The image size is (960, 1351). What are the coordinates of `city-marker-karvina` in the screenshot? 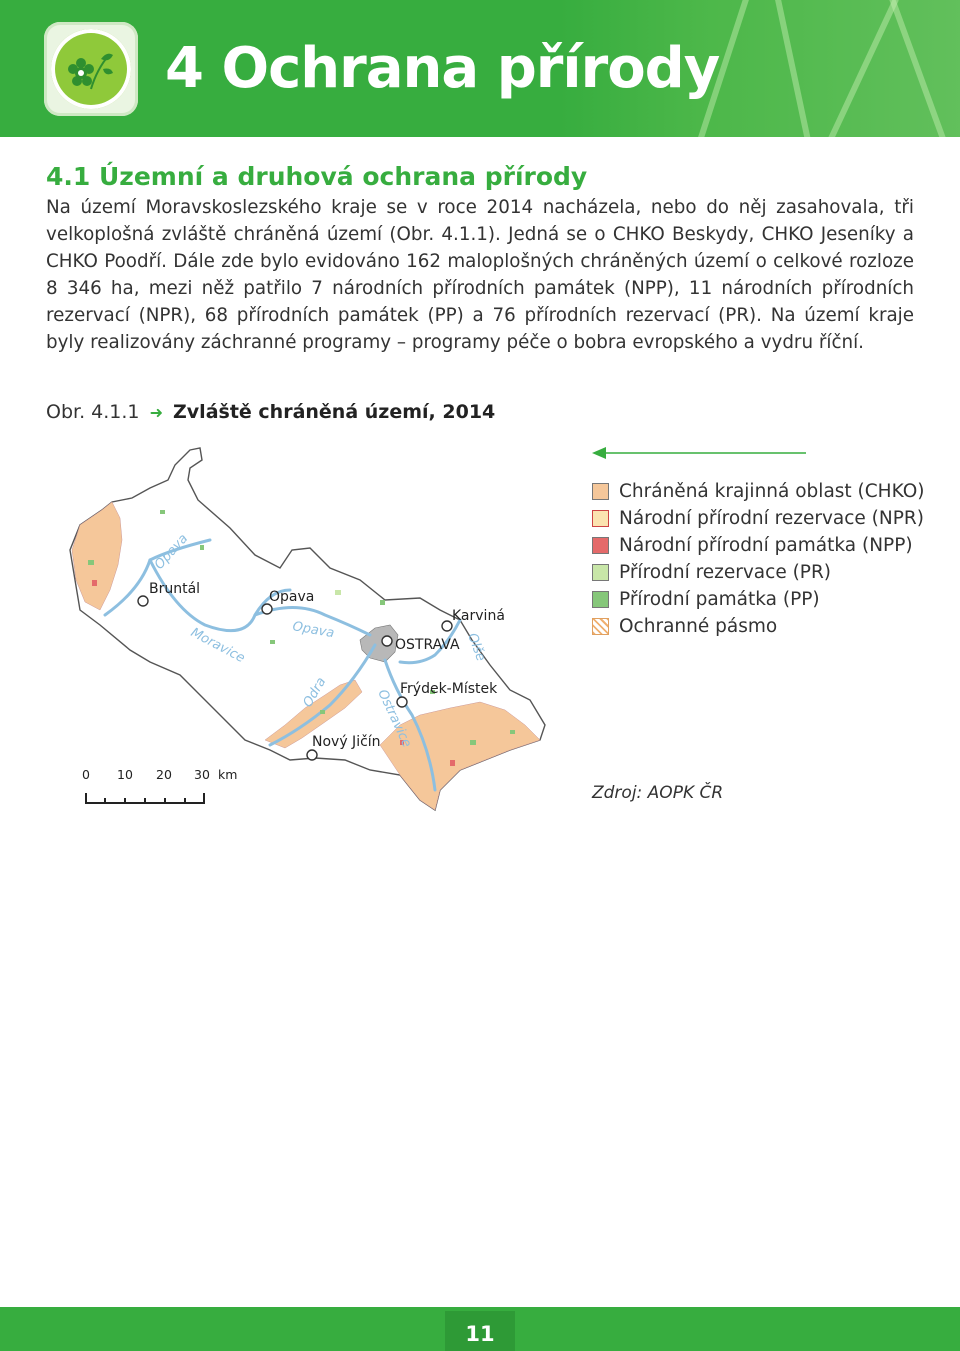 It's located at (447, 626).